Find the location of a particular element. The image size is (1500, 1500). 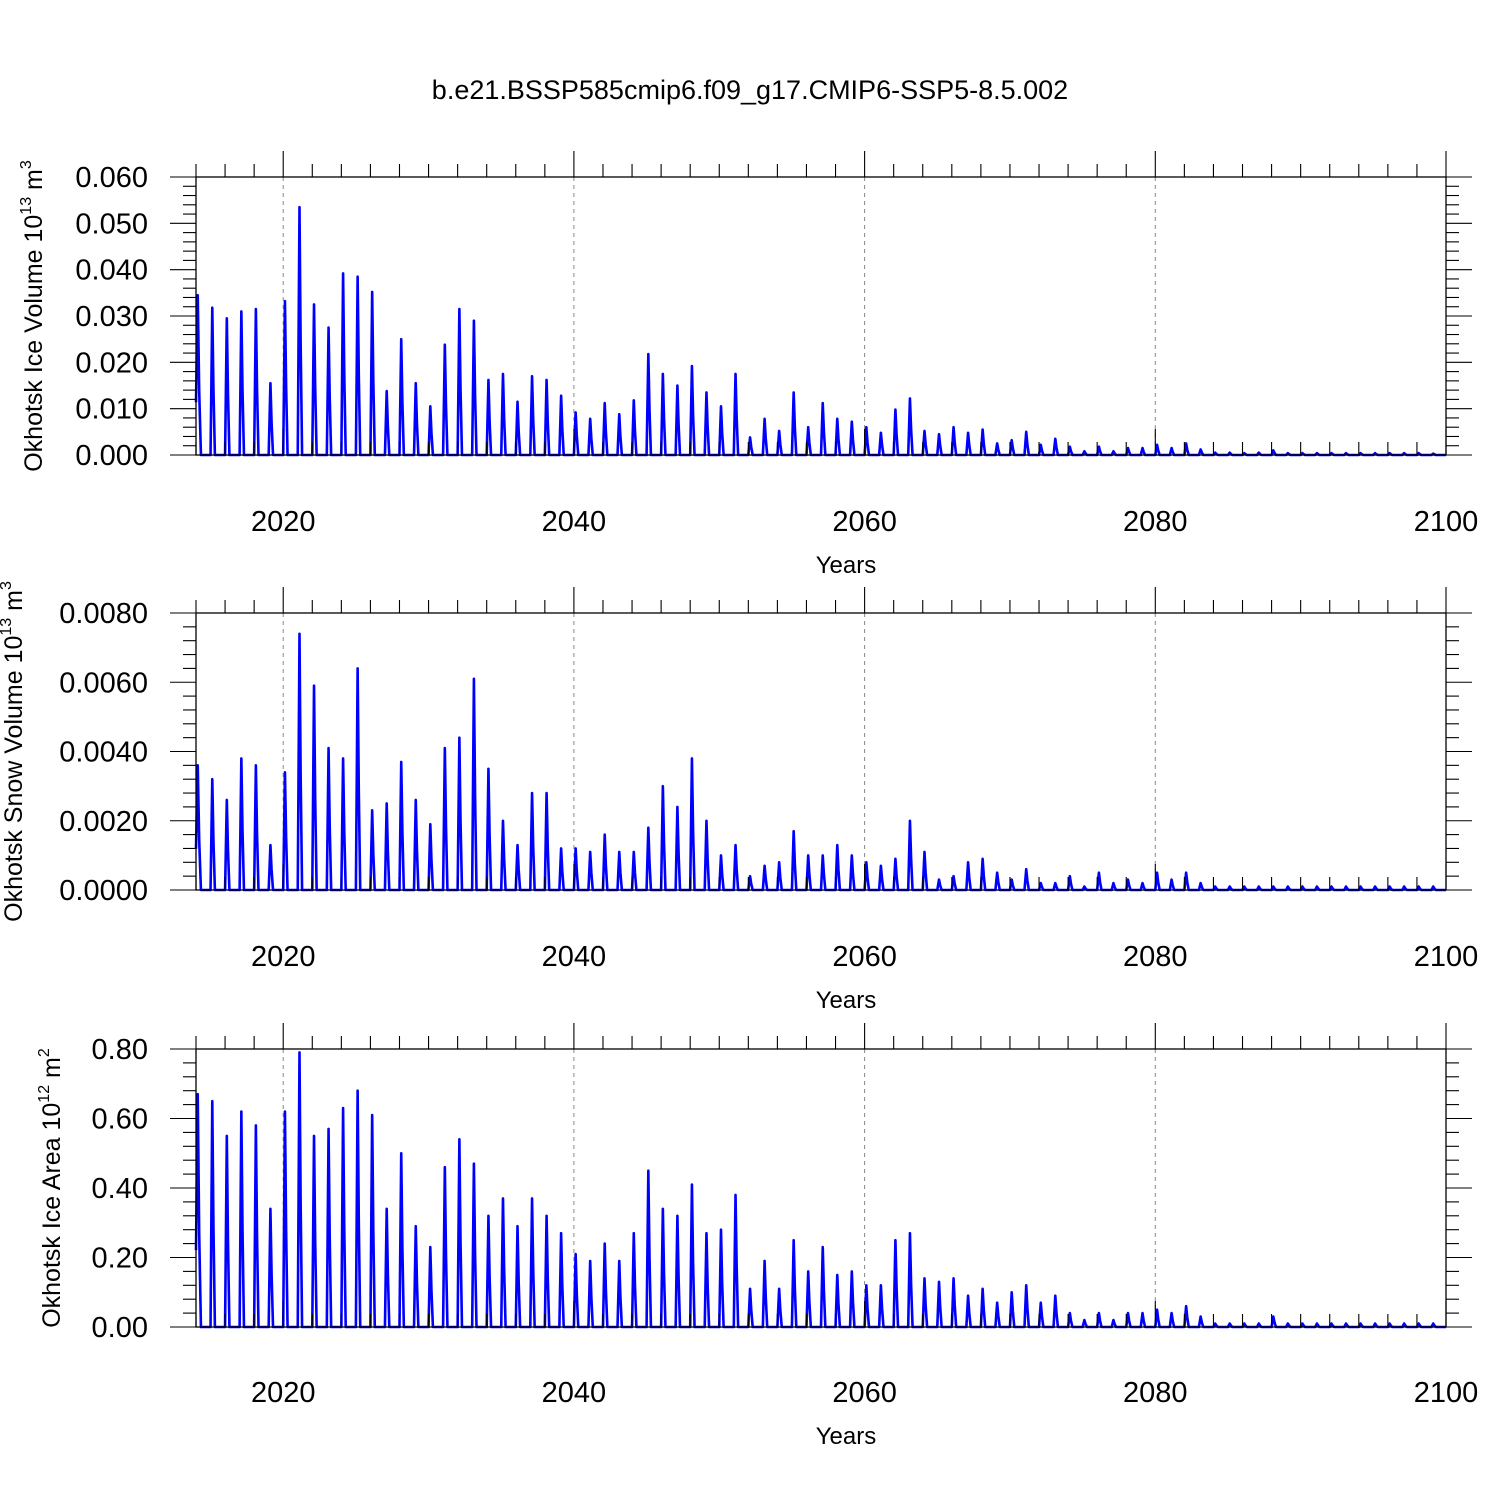

y-axis-label: Okhotsk Snow Volume 1013 m3 is located at coordinates (14, 751).